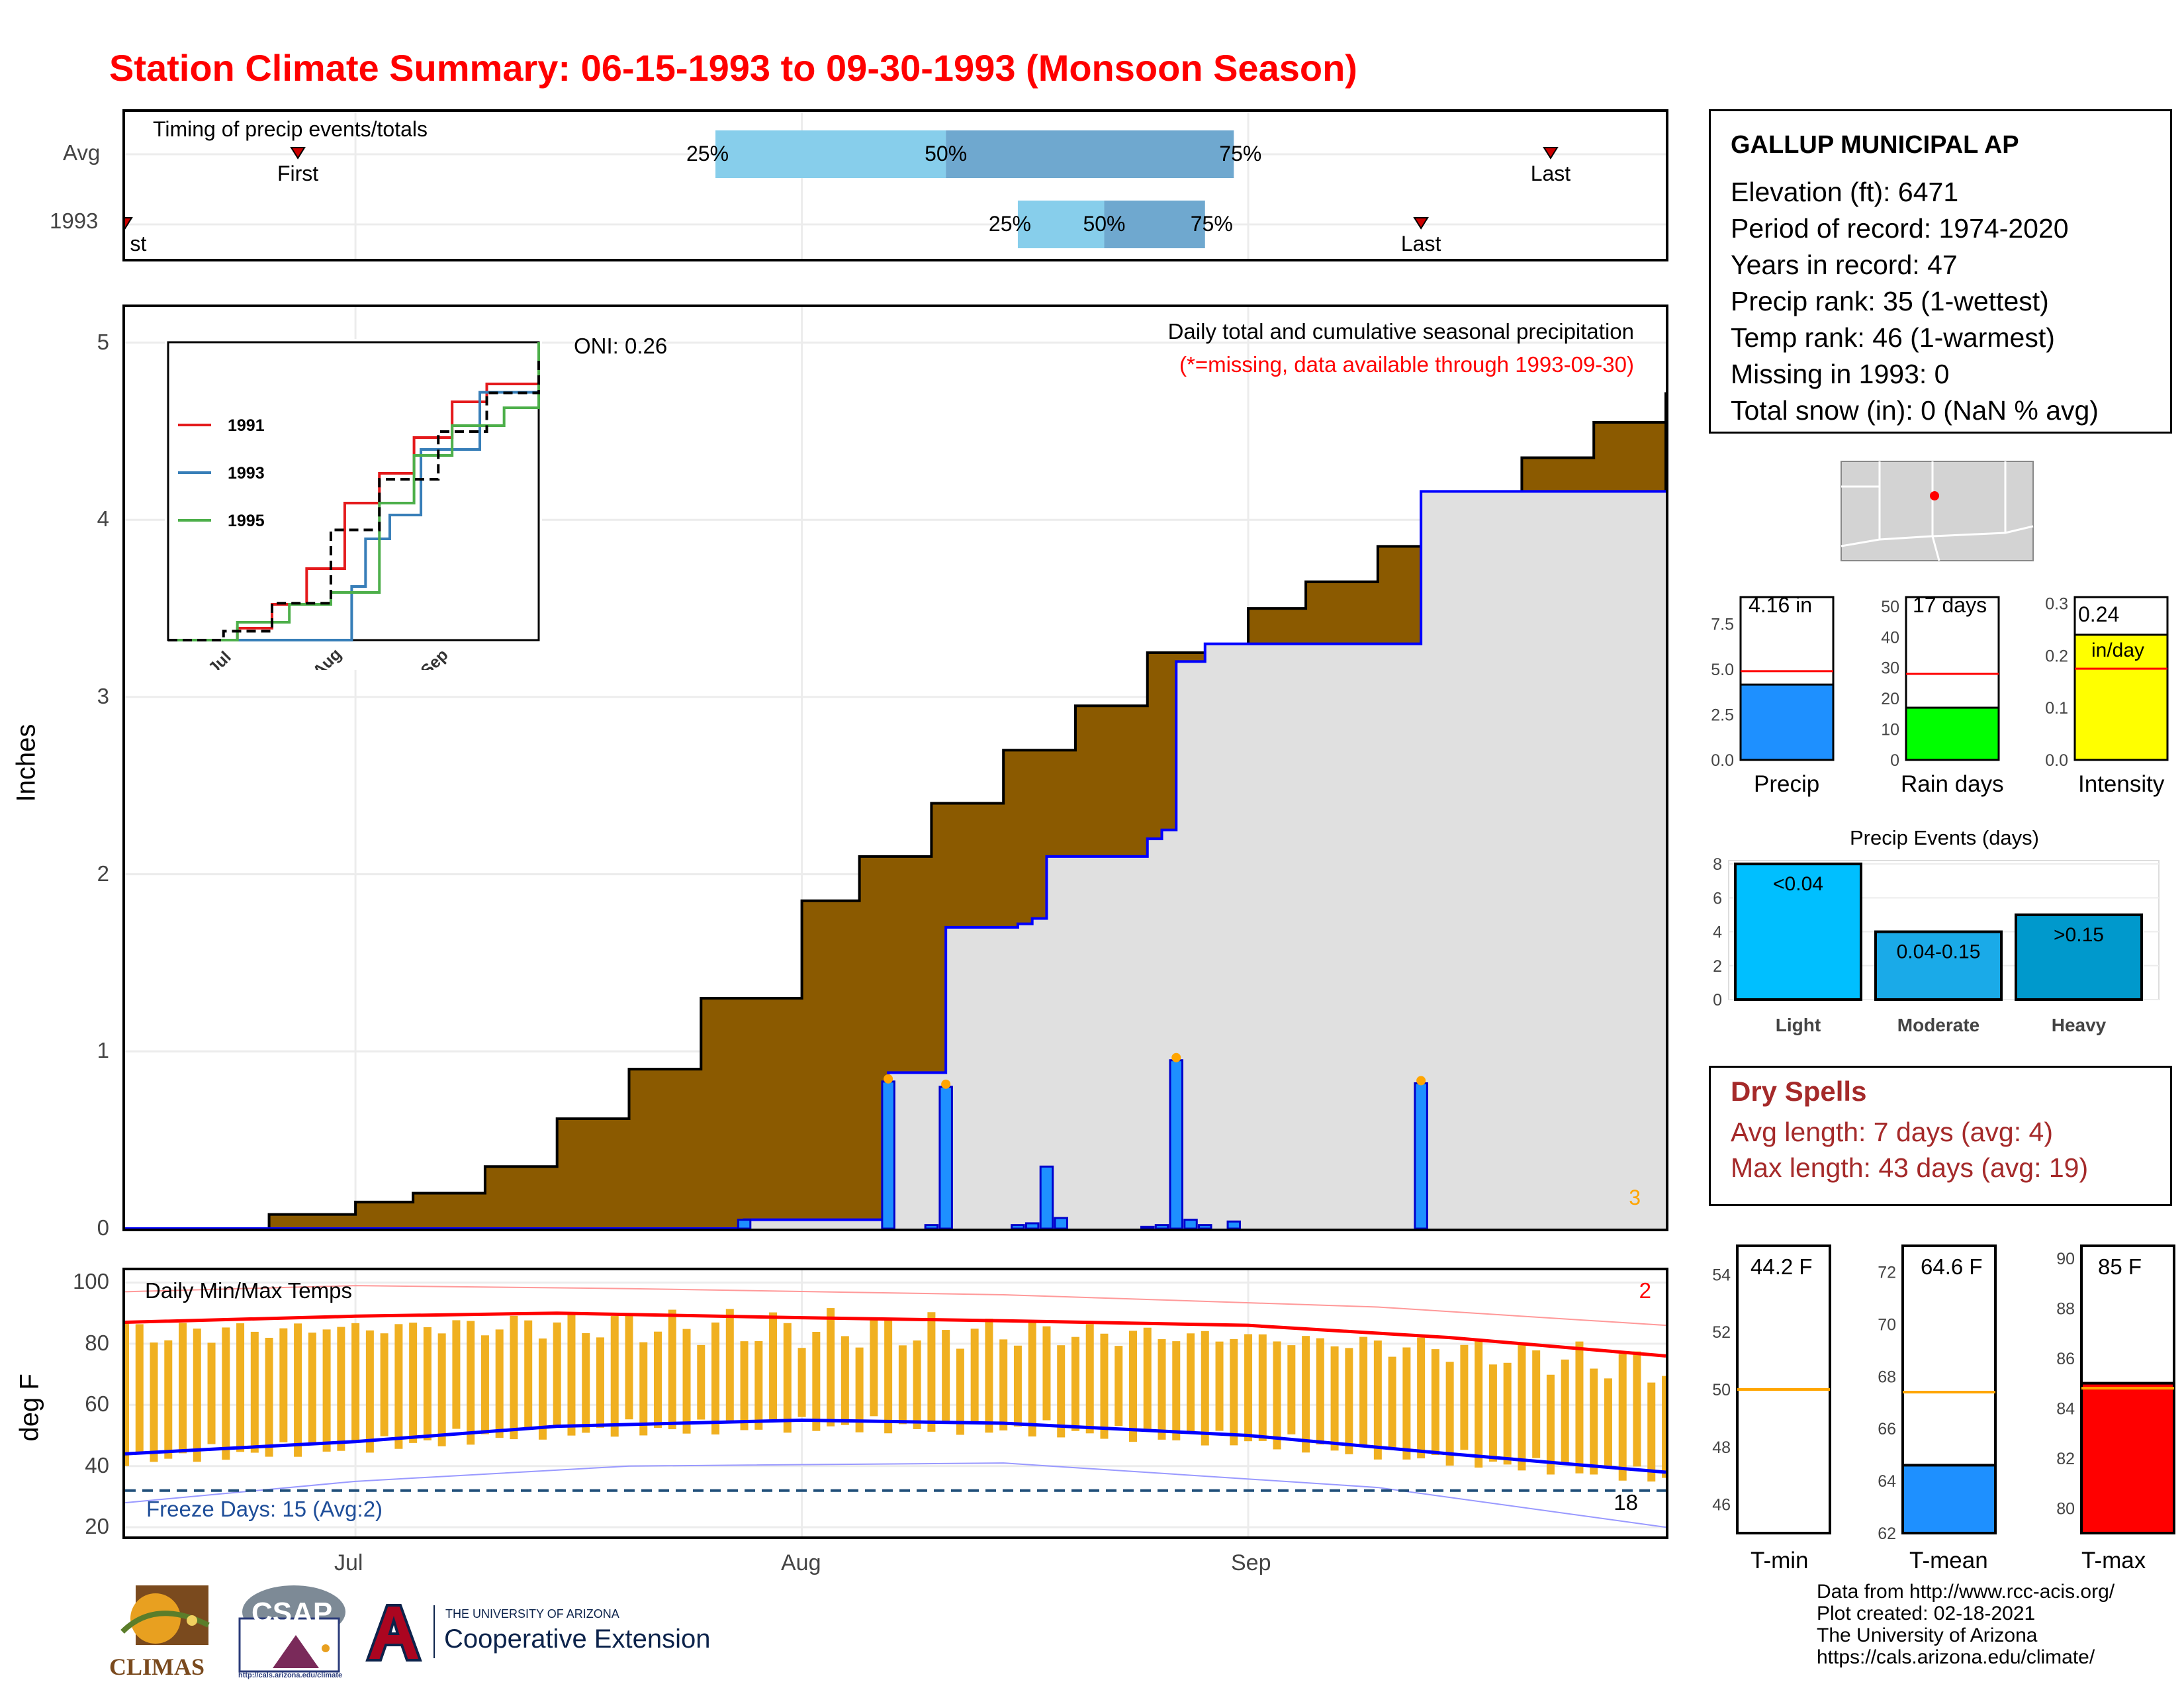 The image size is (2184, 1688). I want to click on intensity-tick: 0.2, so click(2056, 656).